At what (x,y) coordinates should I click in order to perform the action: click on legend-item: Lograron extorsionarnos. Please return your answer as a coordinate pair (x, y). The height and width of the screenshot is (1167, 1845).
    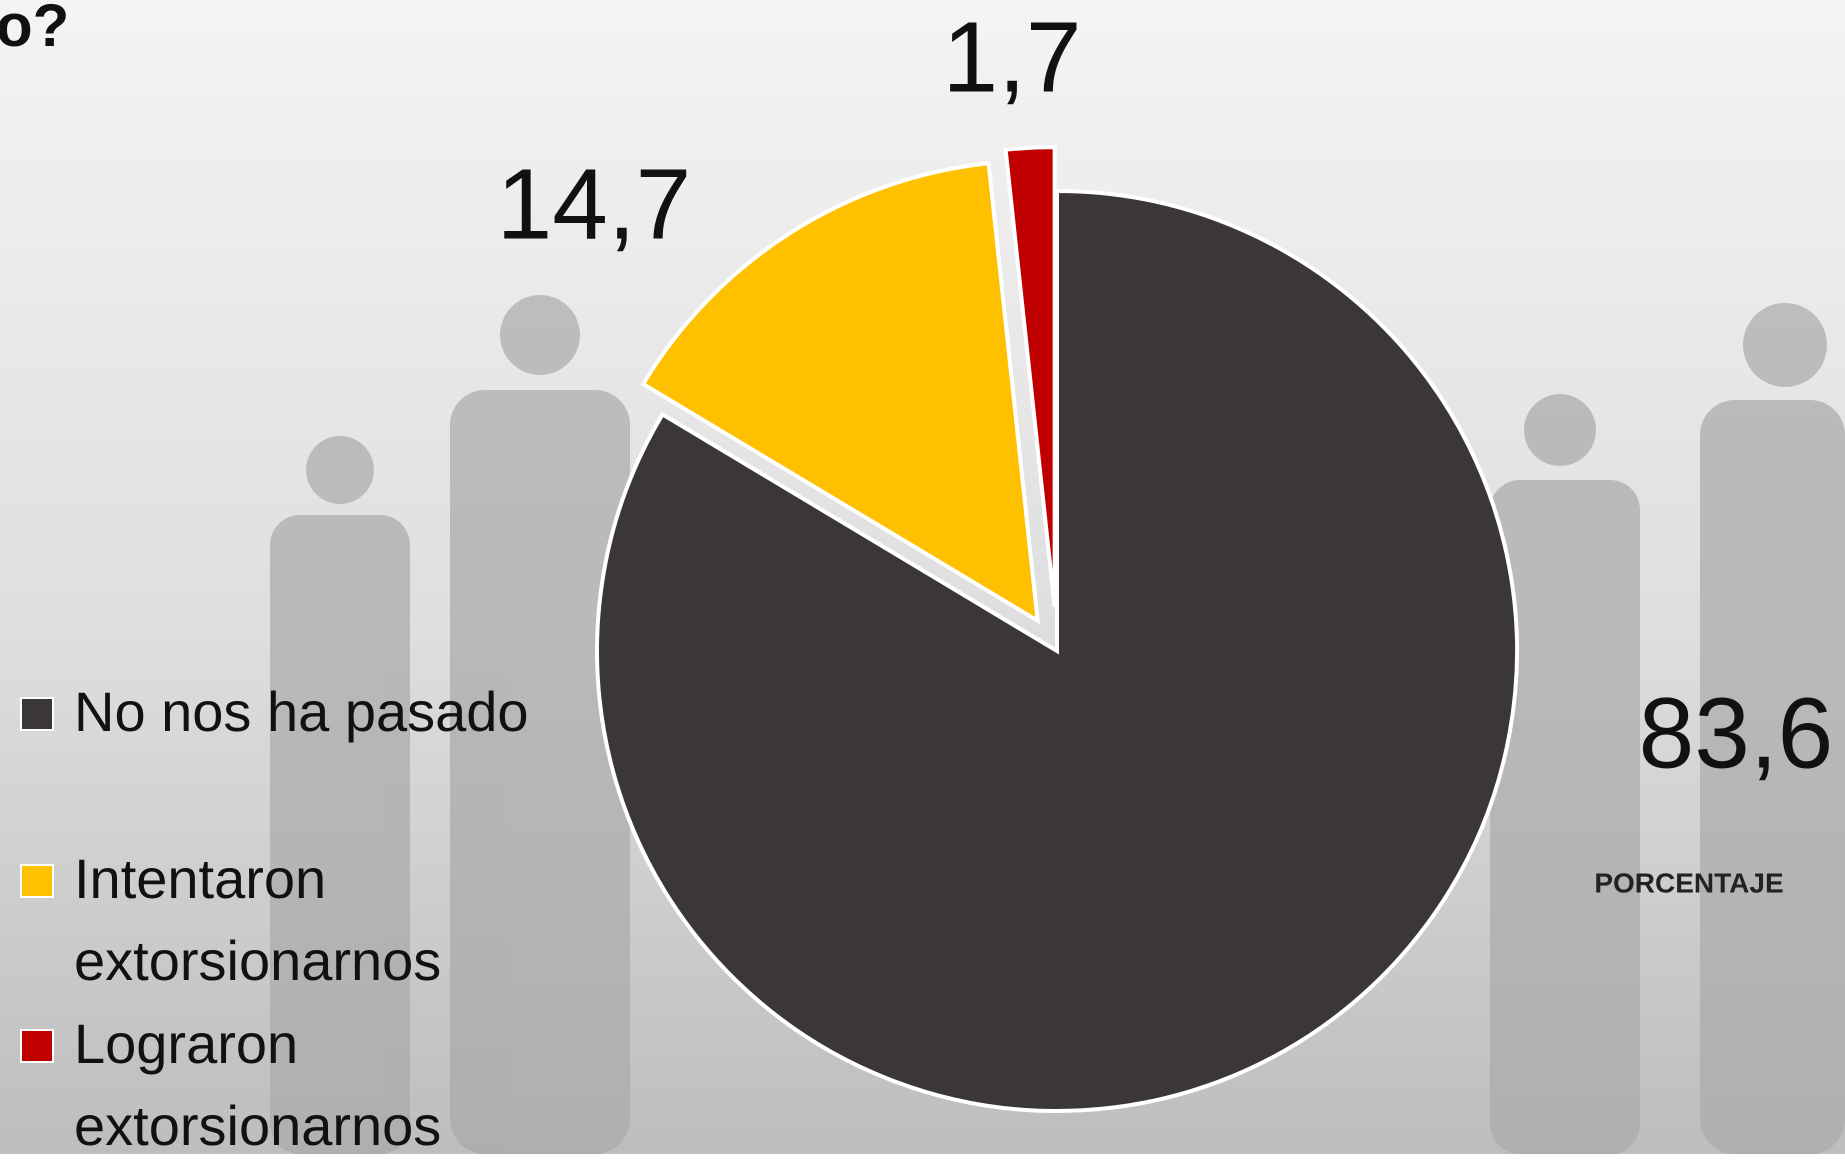
    Looking at the image, I should click on (290, 1085).